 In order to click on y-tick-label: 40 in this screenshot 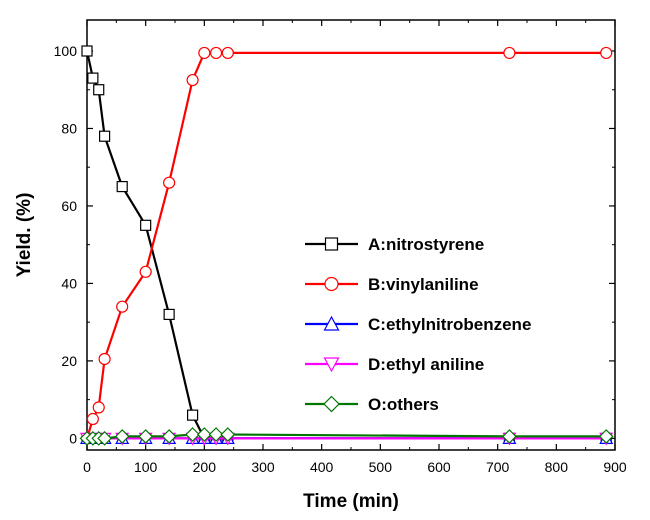, I will do `click(69, 283)`.